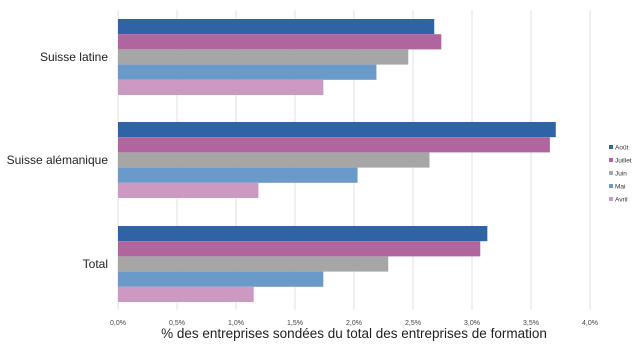  I want to click on x-tick-label: 1,0%, so click(236, 323).